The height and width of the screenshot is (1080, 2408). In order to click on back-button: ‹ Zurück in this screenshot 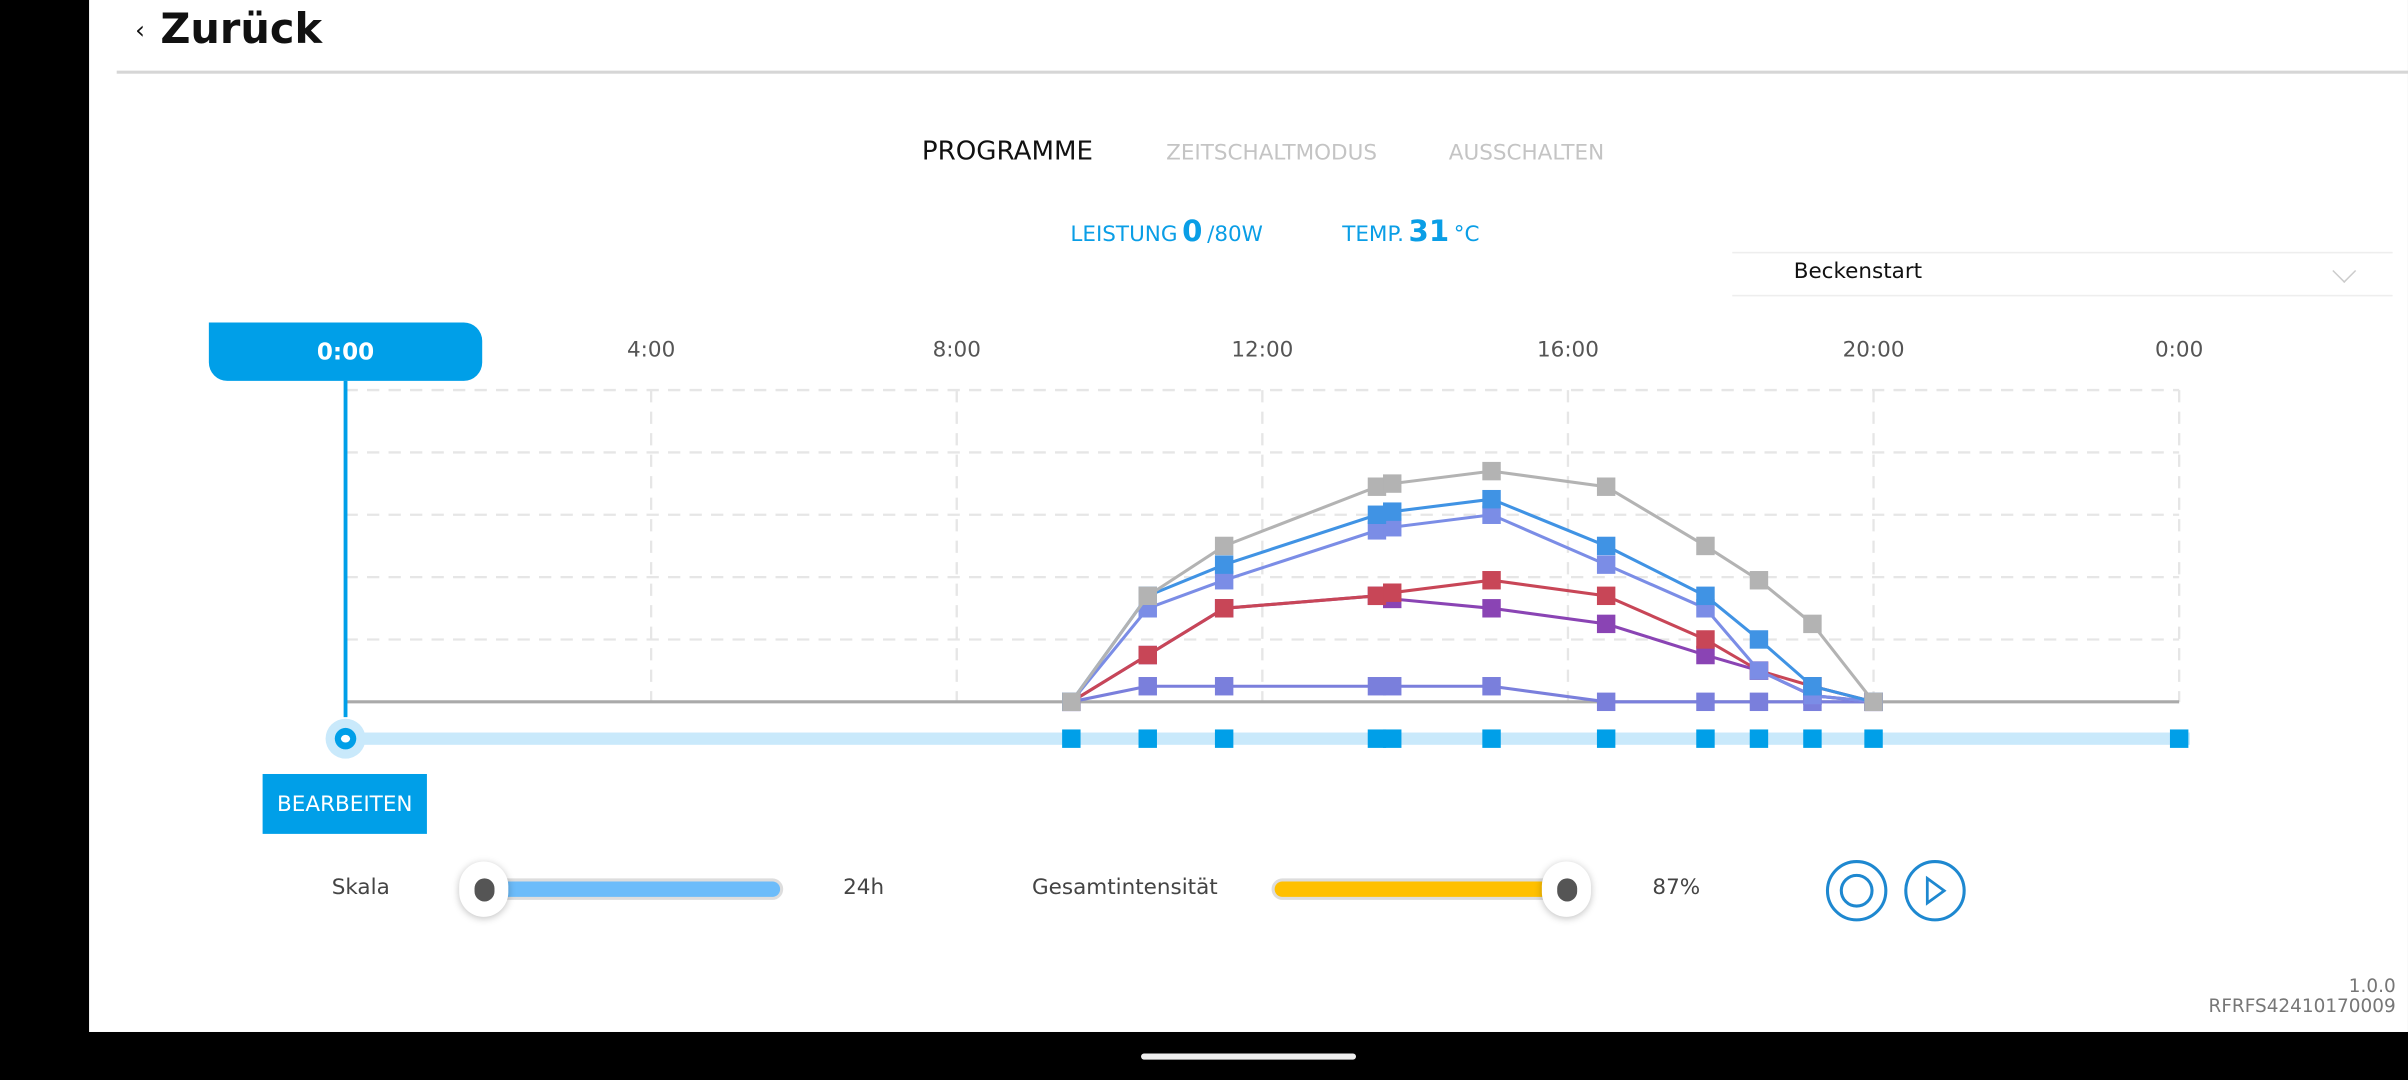, I will do `click(228, 30)`.